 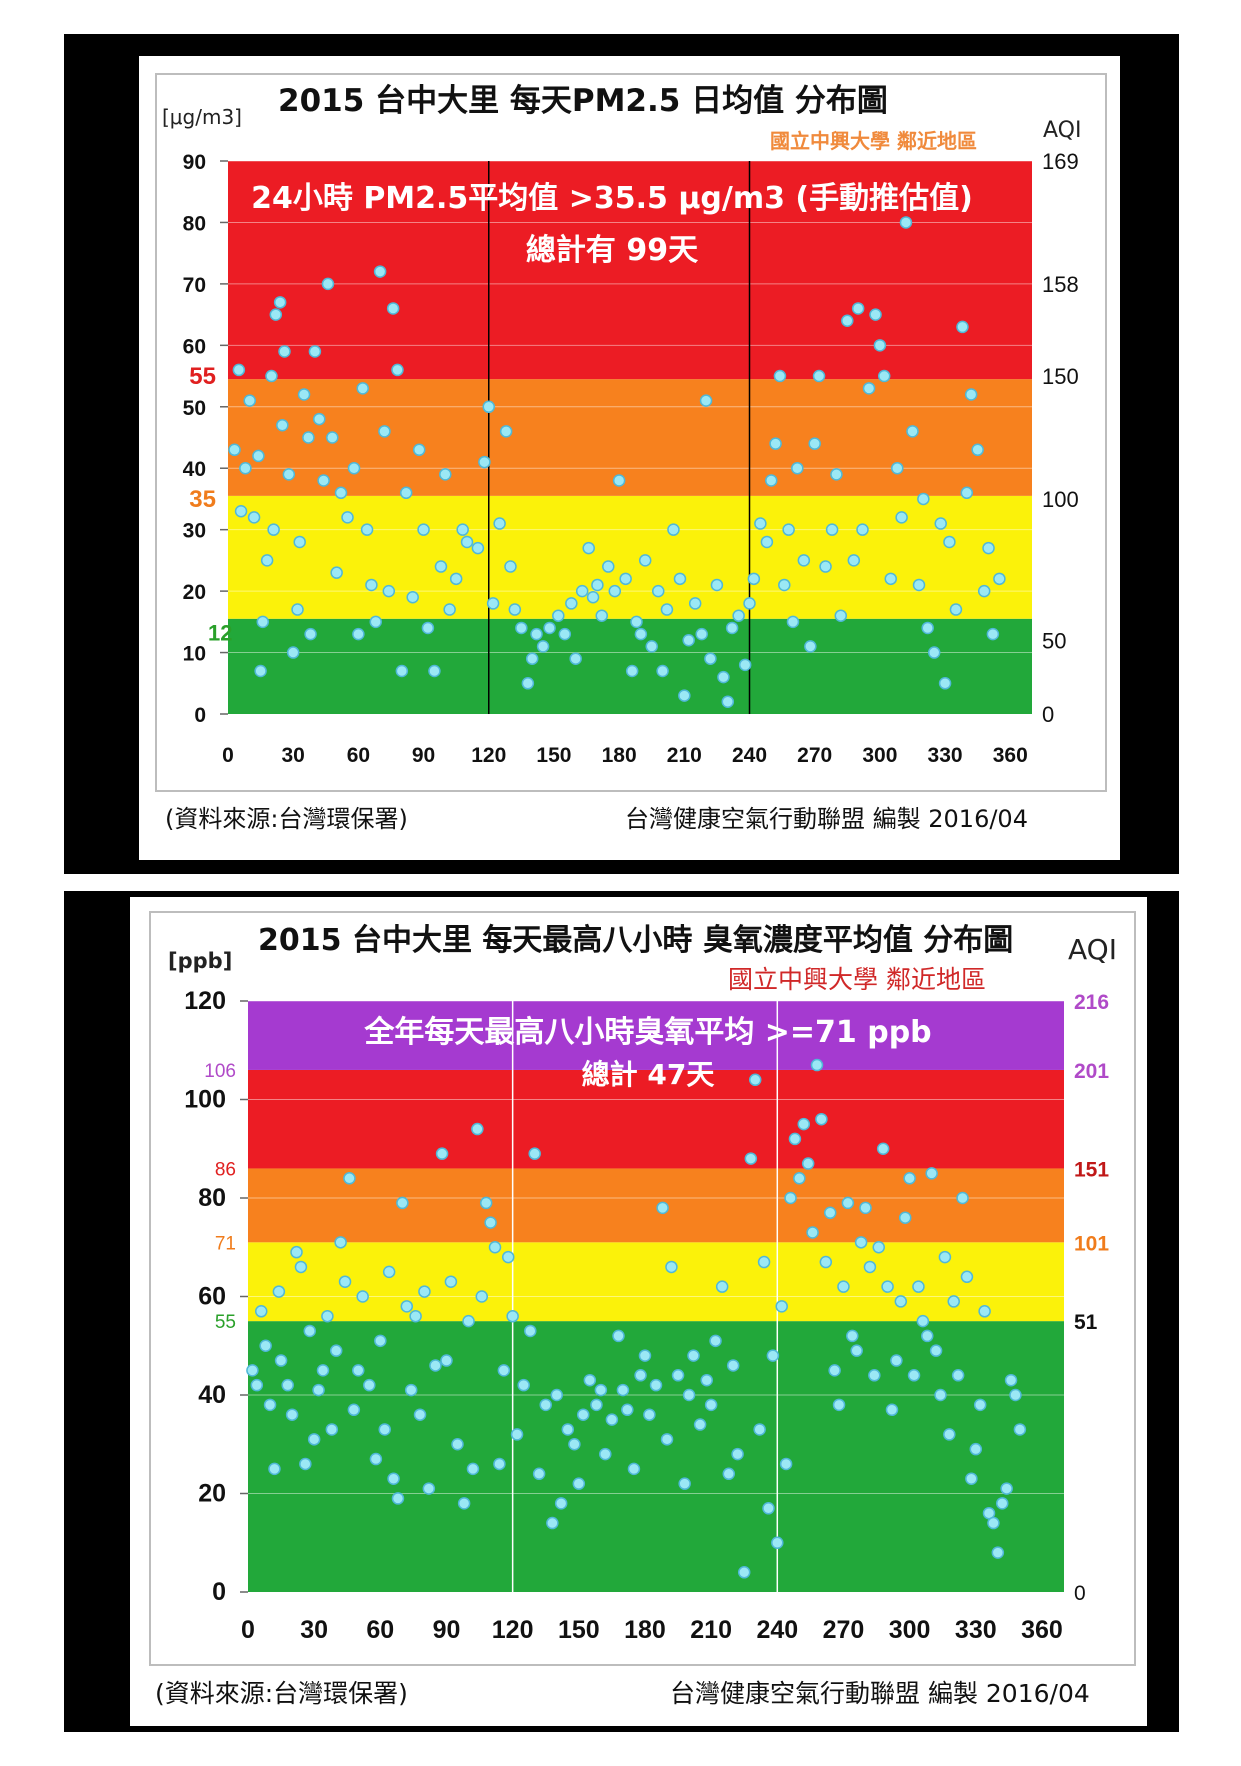 I want to click on pm25-x-tick-label: 0, so click(x=228, y=755).